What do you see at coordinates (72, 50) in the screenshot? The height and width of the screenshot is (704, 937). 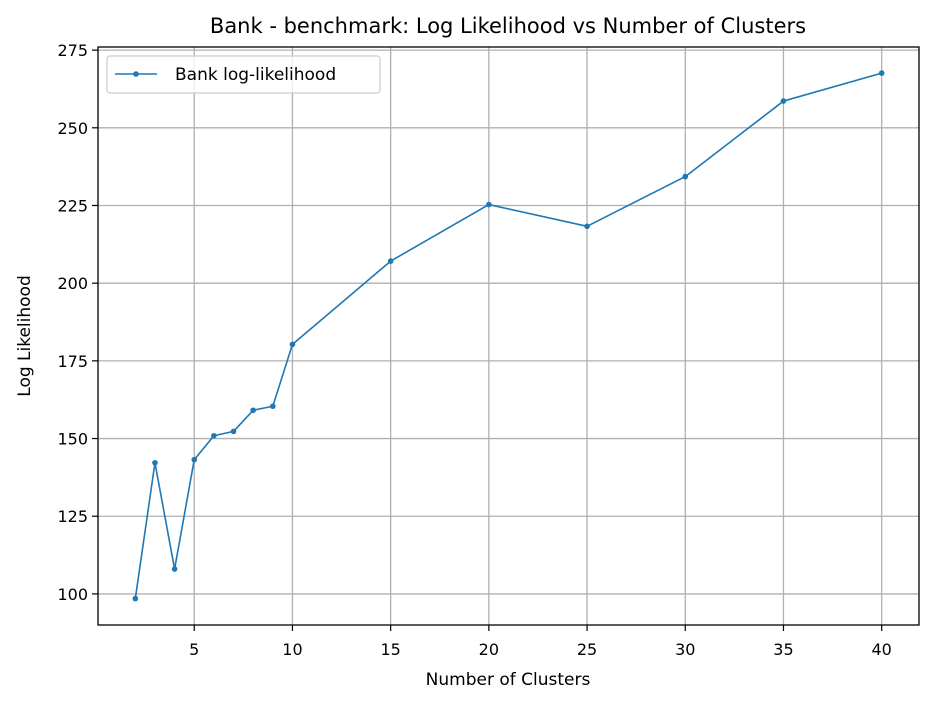 I see `y-tick-label: 275` at bounding box center [72, 50].